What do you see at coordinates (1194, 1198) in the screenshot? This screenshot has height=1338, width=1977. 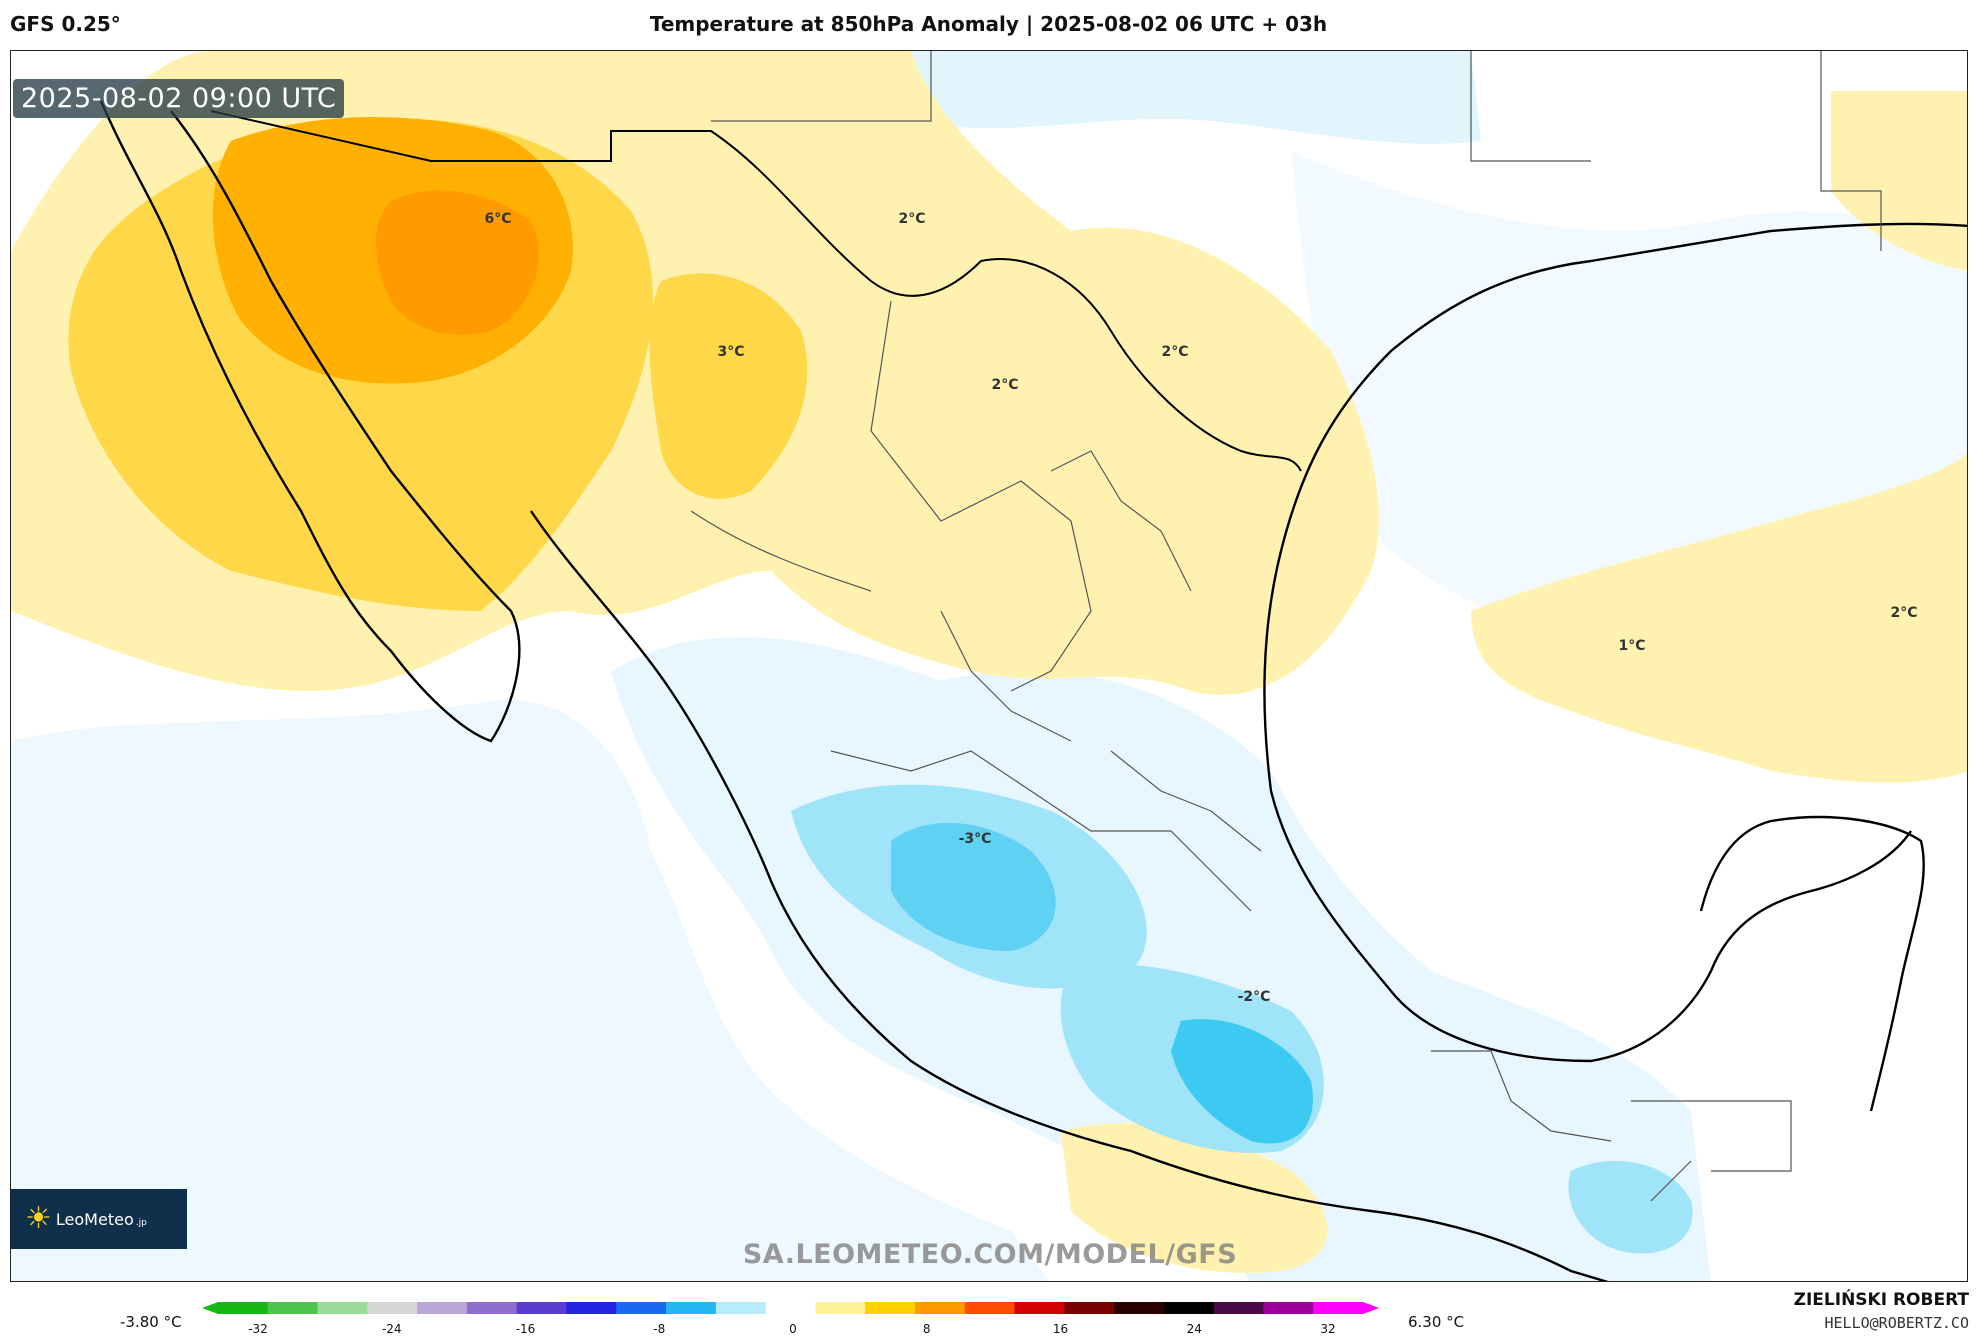 I see `anomaly-area-warm-south` at bounding box center [1194, 1198].